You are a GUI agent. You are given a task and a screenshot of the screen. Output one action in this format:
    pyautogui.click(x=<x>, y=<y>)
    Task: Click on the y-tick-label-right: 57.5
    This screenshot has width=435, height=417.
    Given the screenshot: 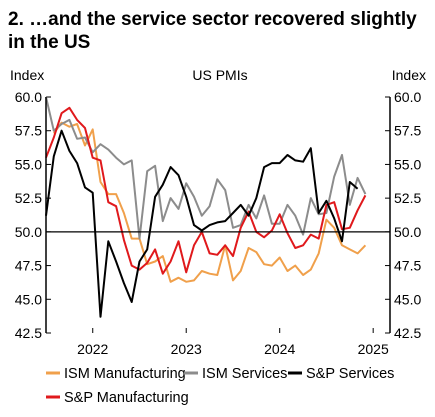 What is the action you would take?
    pyautogui.click(x=407, y=131)
    